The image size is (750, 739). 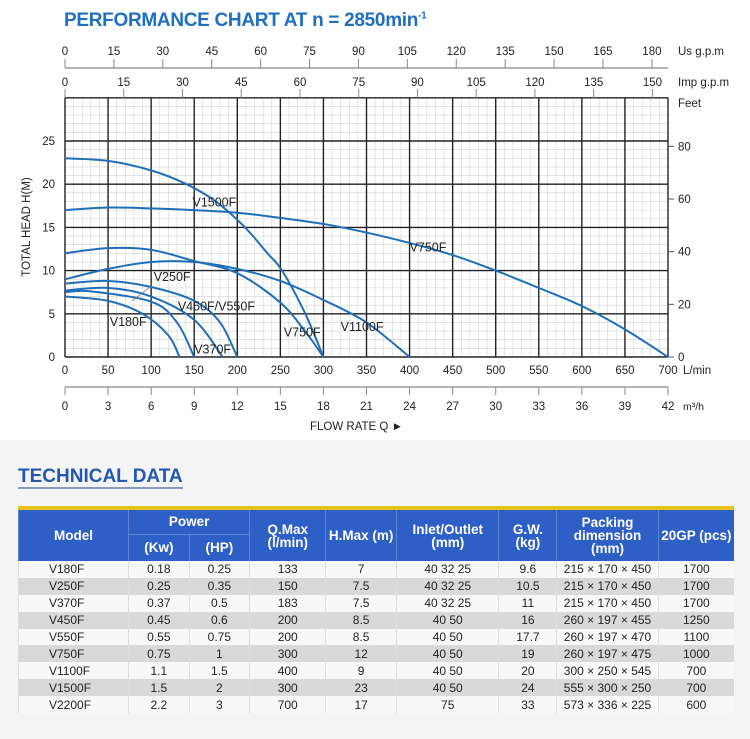 I want to click on header-inlet-outlet: Inlet/Outlet (mm), so click(x=447, y=534).